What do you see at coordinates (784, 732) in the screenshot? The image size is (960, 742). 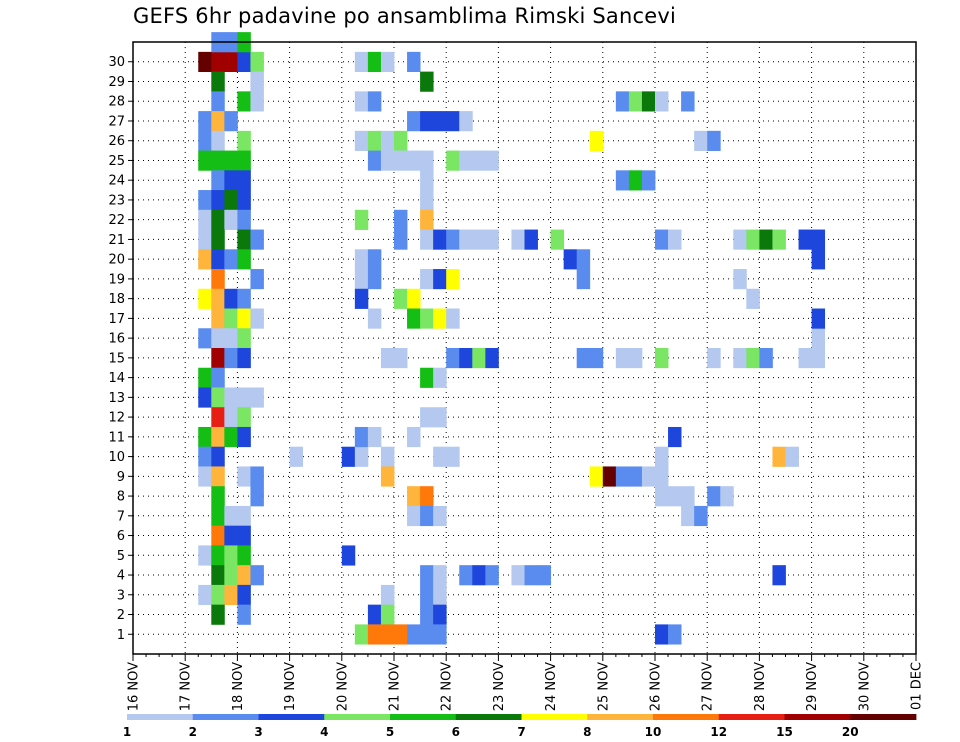 I see `legend-label: 15` at bounding box center [784, 732].